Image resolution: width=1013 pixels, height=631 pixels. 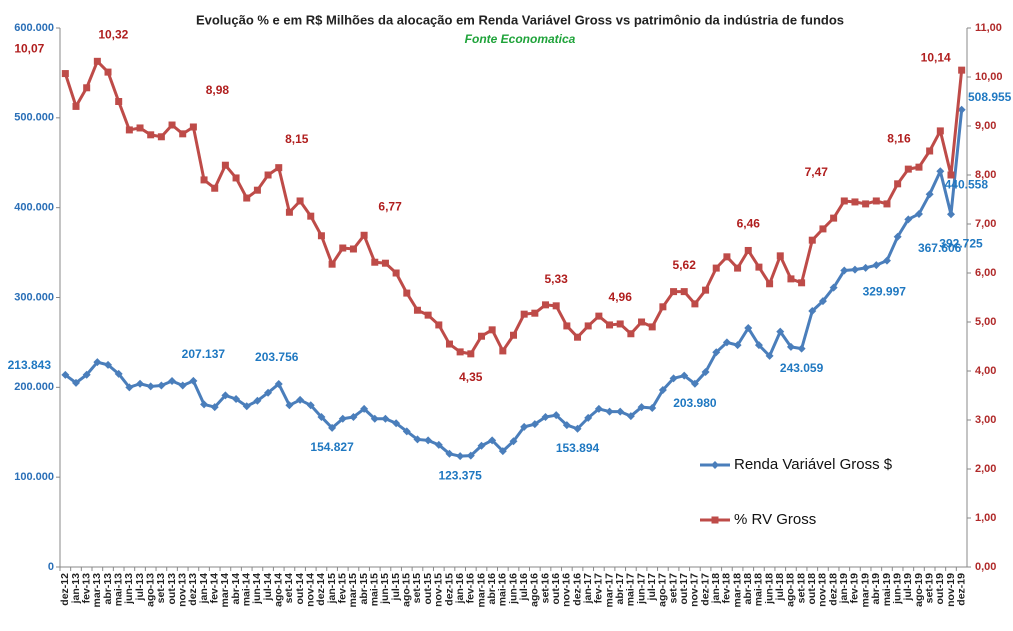 What do you see at coordinates (279, 590) in the screenshot?
I see `x-tick-label: ago-14` at bounding box center [279, 590].